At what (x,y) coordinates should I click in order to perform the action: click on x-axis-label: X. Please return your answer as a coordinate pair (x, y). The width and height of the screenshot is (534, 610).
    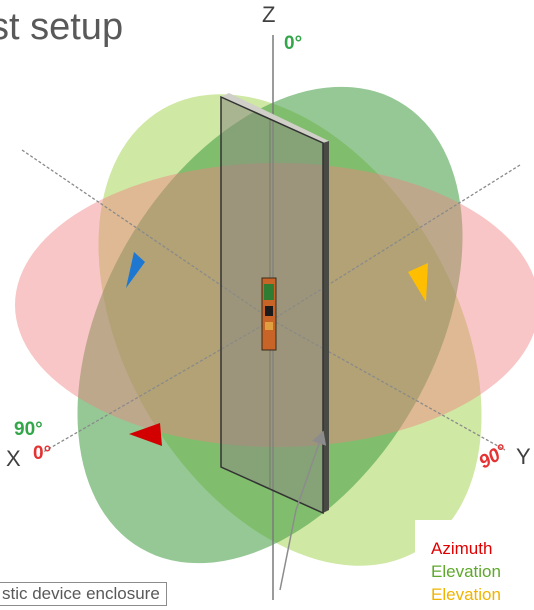
    Looking at the image, I should click on (13, 459).